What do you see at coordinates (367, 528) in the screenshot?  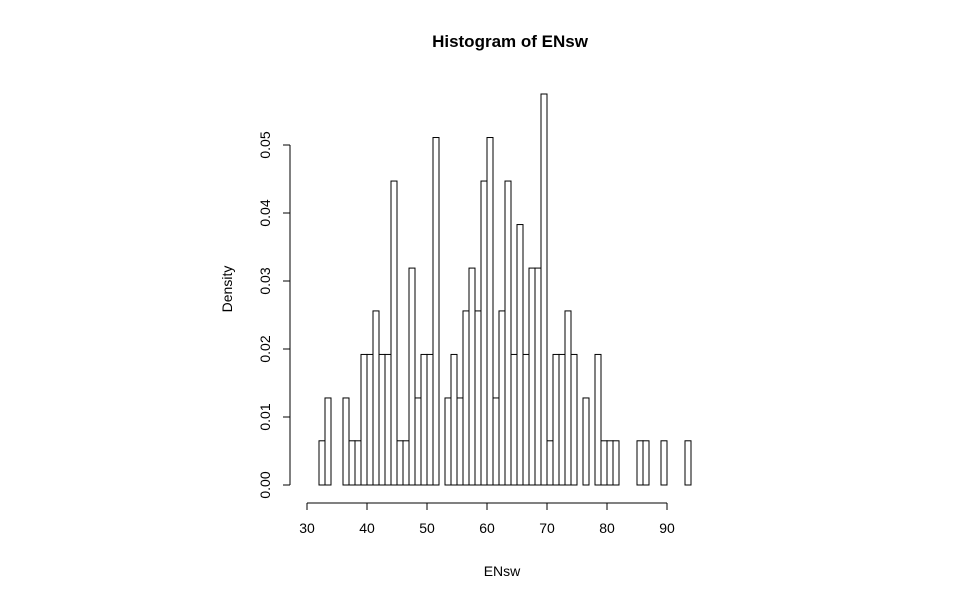 I see `x-tick-label: 40` at bounding box center [367, 528].